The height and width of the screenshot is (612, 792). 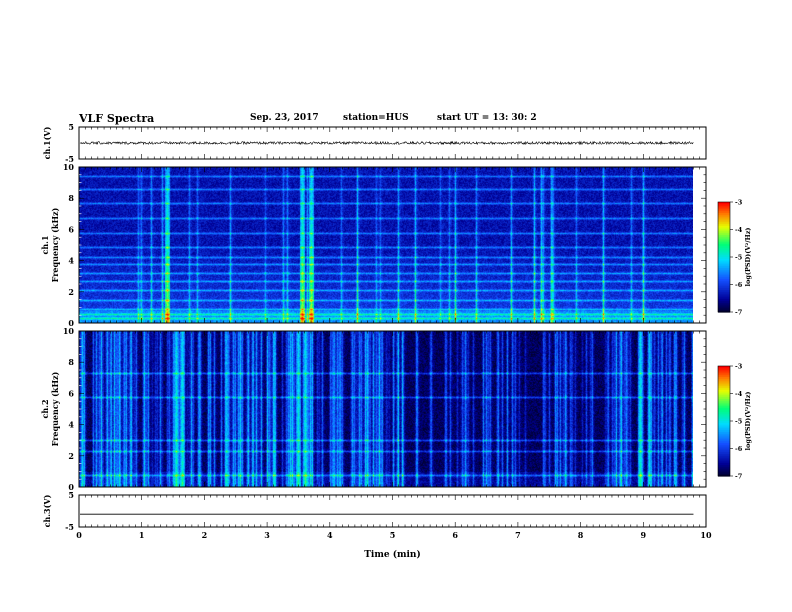 What do you see at coordinates (284, 118) in the screenshot?
I see `date-label: Sep. 23, 2017` at bounding box center [284, 118].